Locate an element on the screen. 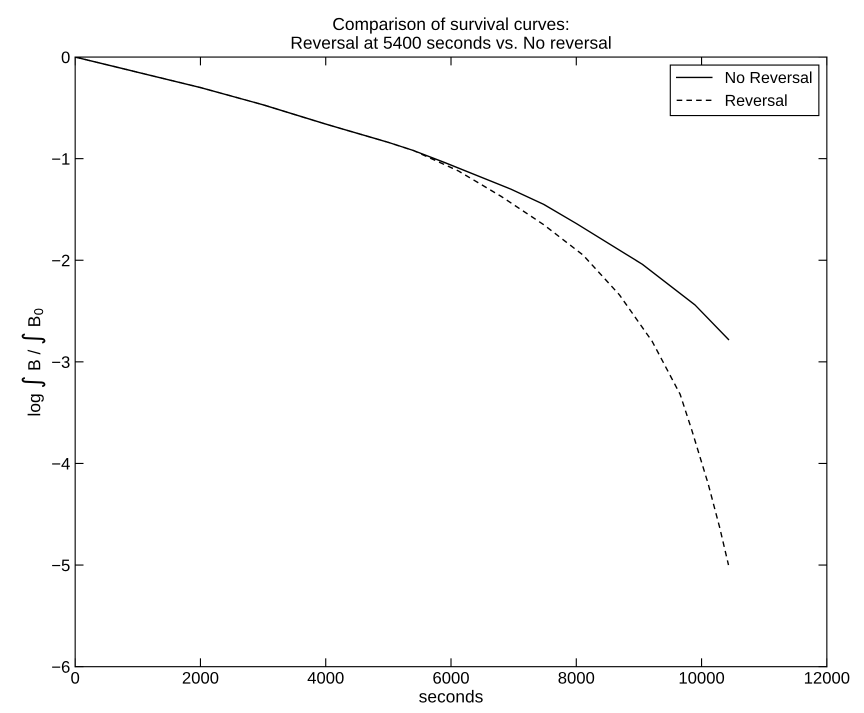  legend-label: No Reversal is located at coordinates (769, 77).